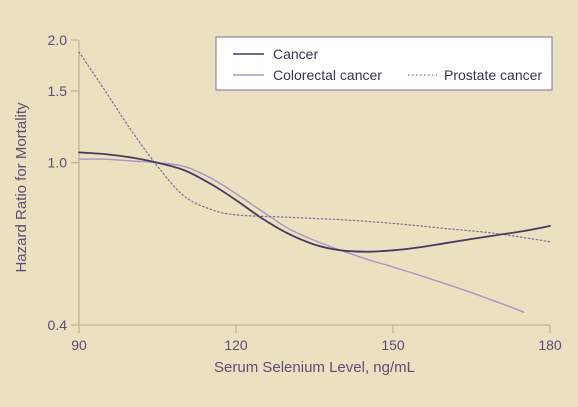 This screenshot has width=578, height=407. Describe the element at coordinates (63, 182) in the screenshot. I see `y-ticks: 0.4 1.0 1.5 2.0` at that location.